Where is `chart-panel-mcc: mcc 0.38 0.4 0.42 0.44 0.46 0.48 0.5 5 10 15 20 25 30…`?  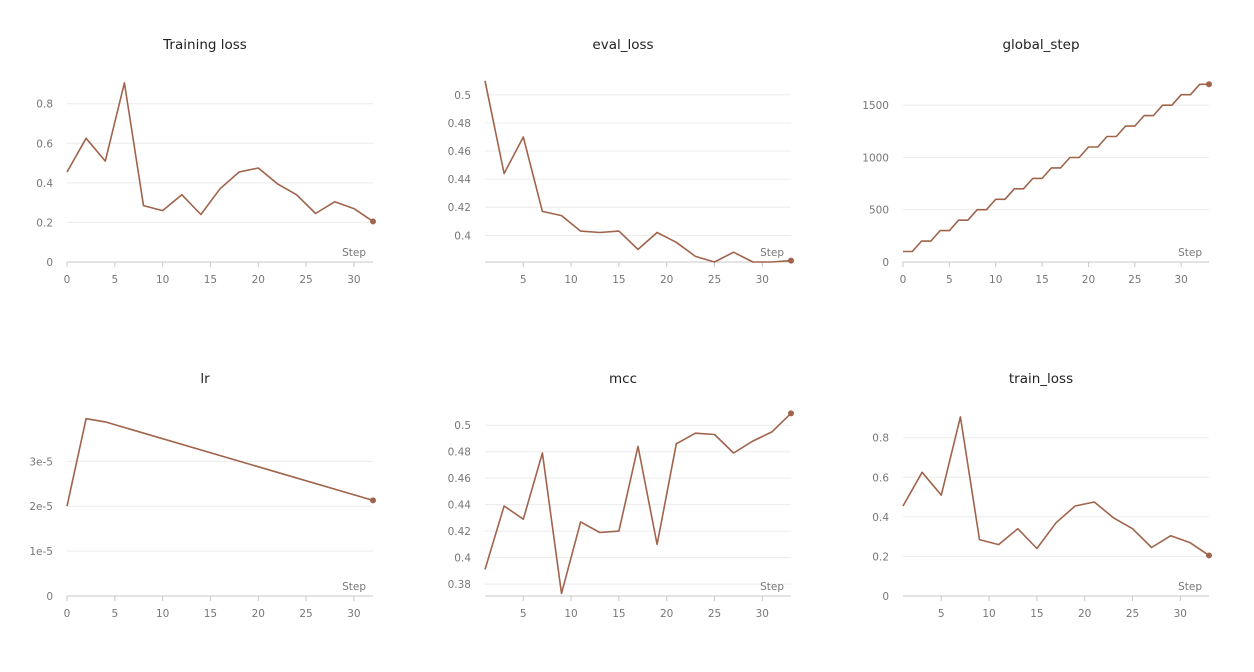
chart-panel-mcc: mcc 0.38 0.4 0.42 0.44 0.46 0.48 0.5 5 10 15 20 25 30… is located at coordinates (608, 514).